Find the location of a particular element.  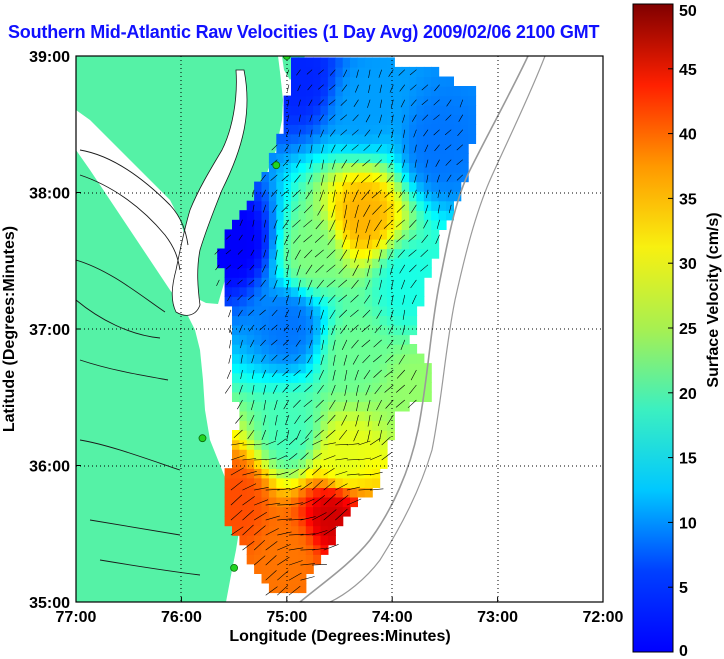

y-tick-label: 38:00 is located at coordinates (49, 194).